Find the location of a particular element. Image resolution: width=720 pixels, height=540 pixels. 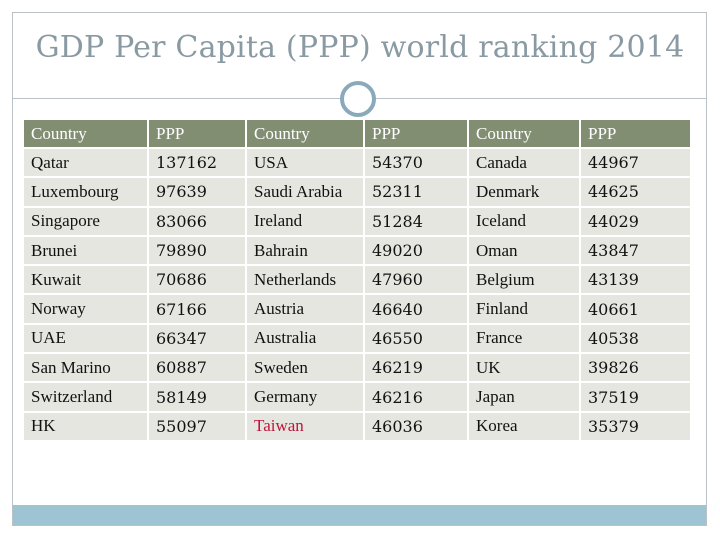

country-cell: Germany is located at coordinates (306, 398).